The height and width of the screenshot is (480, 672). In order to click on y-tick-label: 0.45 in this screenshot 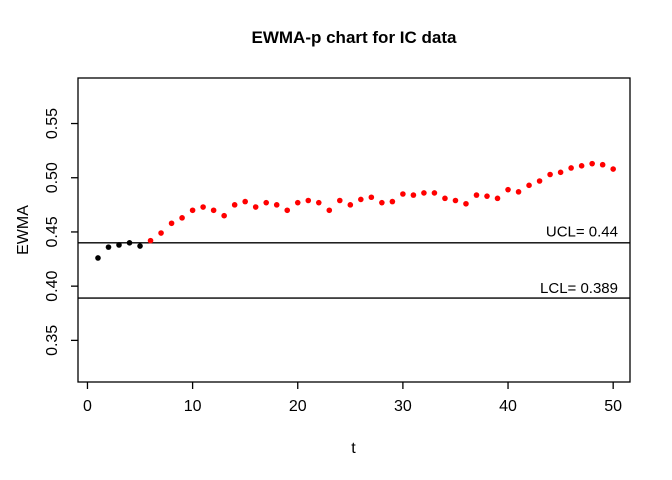, I will do `click(52, 231)`.